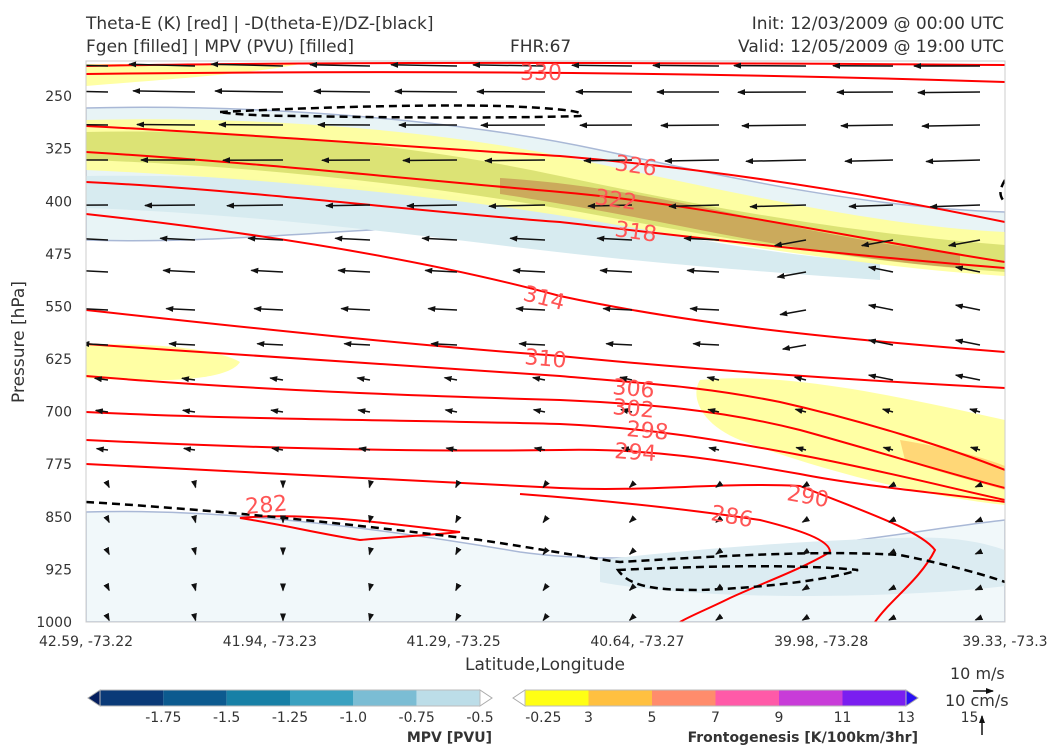 This screenshot has width=1050, height=750. What do you see at coordinates (1004, 642) in the screenshot?
I see `x-tick-label: 39.33, -73.3` at bounding box center [1004, 642].